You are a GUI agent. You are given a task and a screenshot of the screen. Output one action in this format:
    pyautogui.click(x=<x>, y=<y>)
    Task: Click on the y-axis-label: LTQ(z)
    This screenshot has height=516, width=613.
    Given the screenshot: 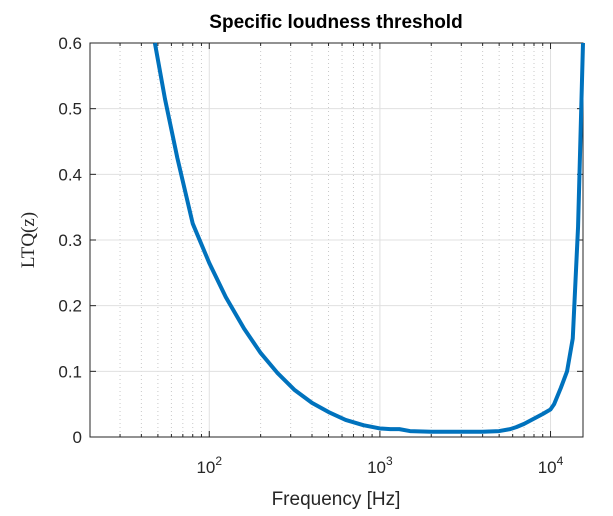 What is the action you would take?
    pyautogui.click(x=28, y=240)
    